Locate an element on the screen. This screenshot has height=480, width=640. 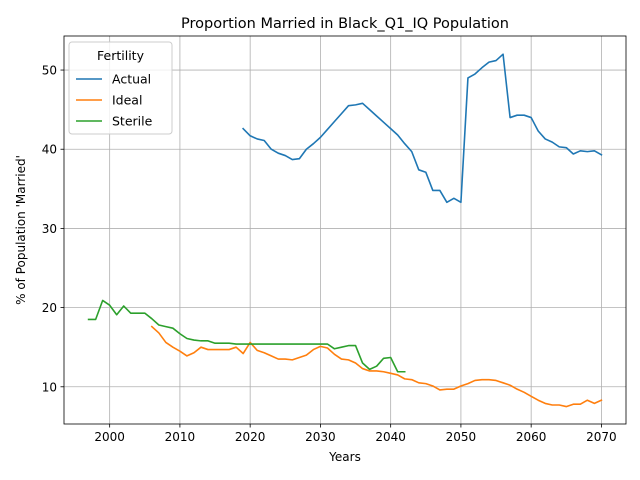
x-axis: 2000 2010 2020 2030 2040 2050 2060 2070 is located at coordinates (355, 434).